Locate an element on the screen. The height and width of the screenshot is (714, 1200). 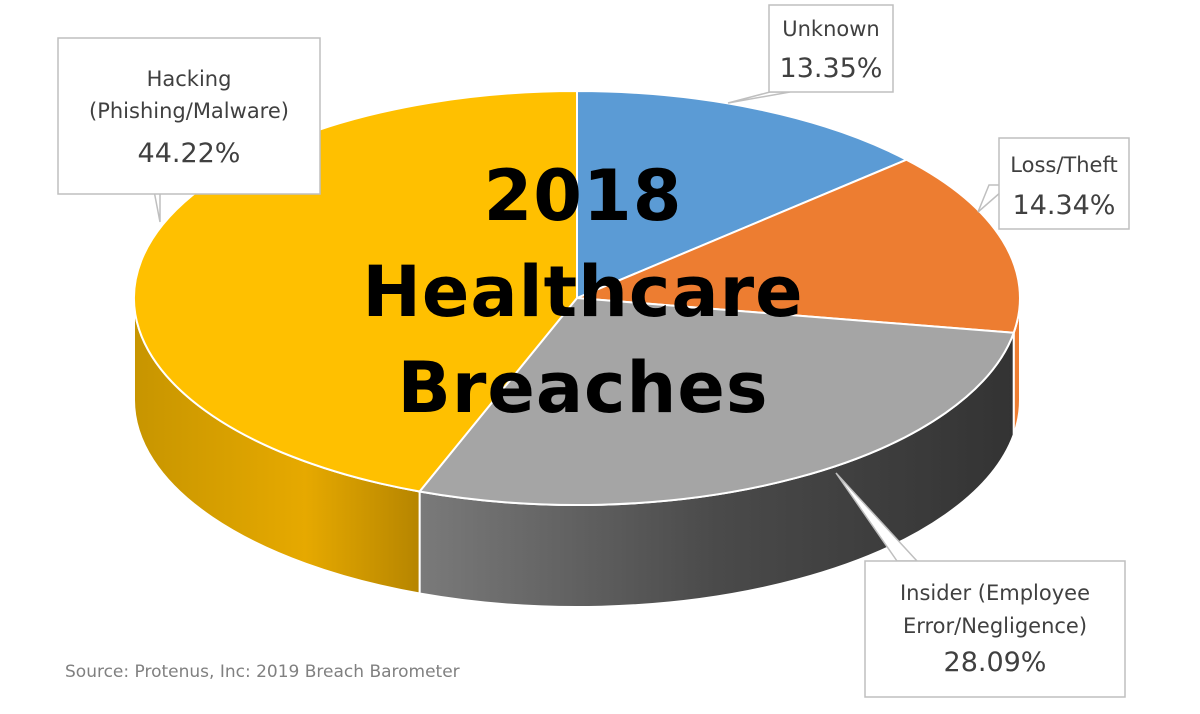
callout-label-insider: Insider (Employee is located at coordinates (995, 593).